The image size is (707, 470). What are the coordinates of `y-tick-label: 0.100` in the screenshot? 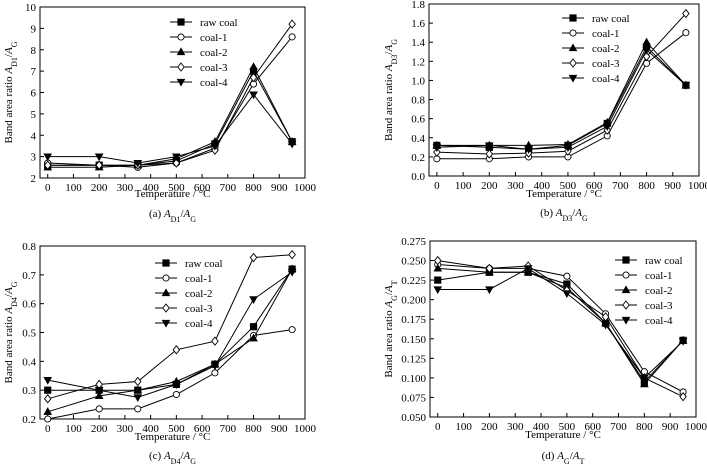 It's located at (413, 379).